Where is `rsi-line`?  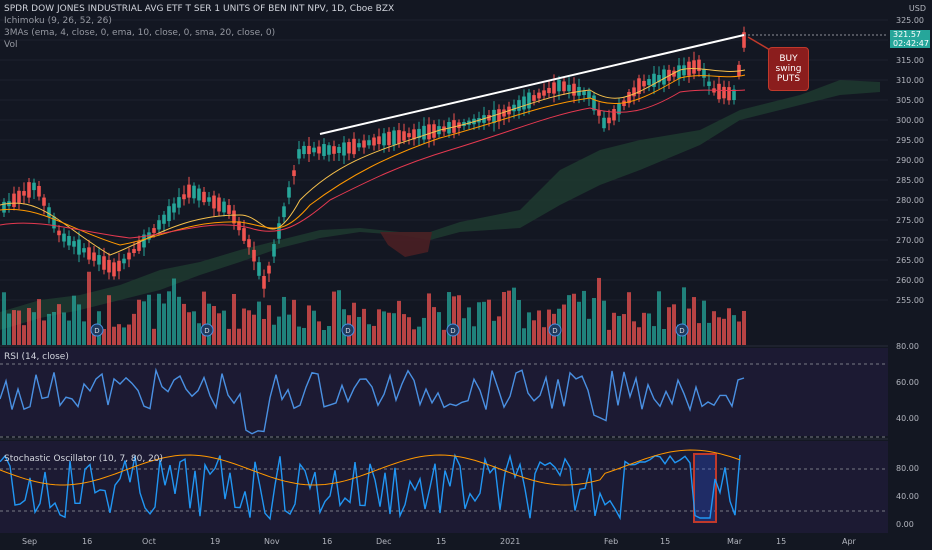 rsi-line is located at coordinates (372, 401).